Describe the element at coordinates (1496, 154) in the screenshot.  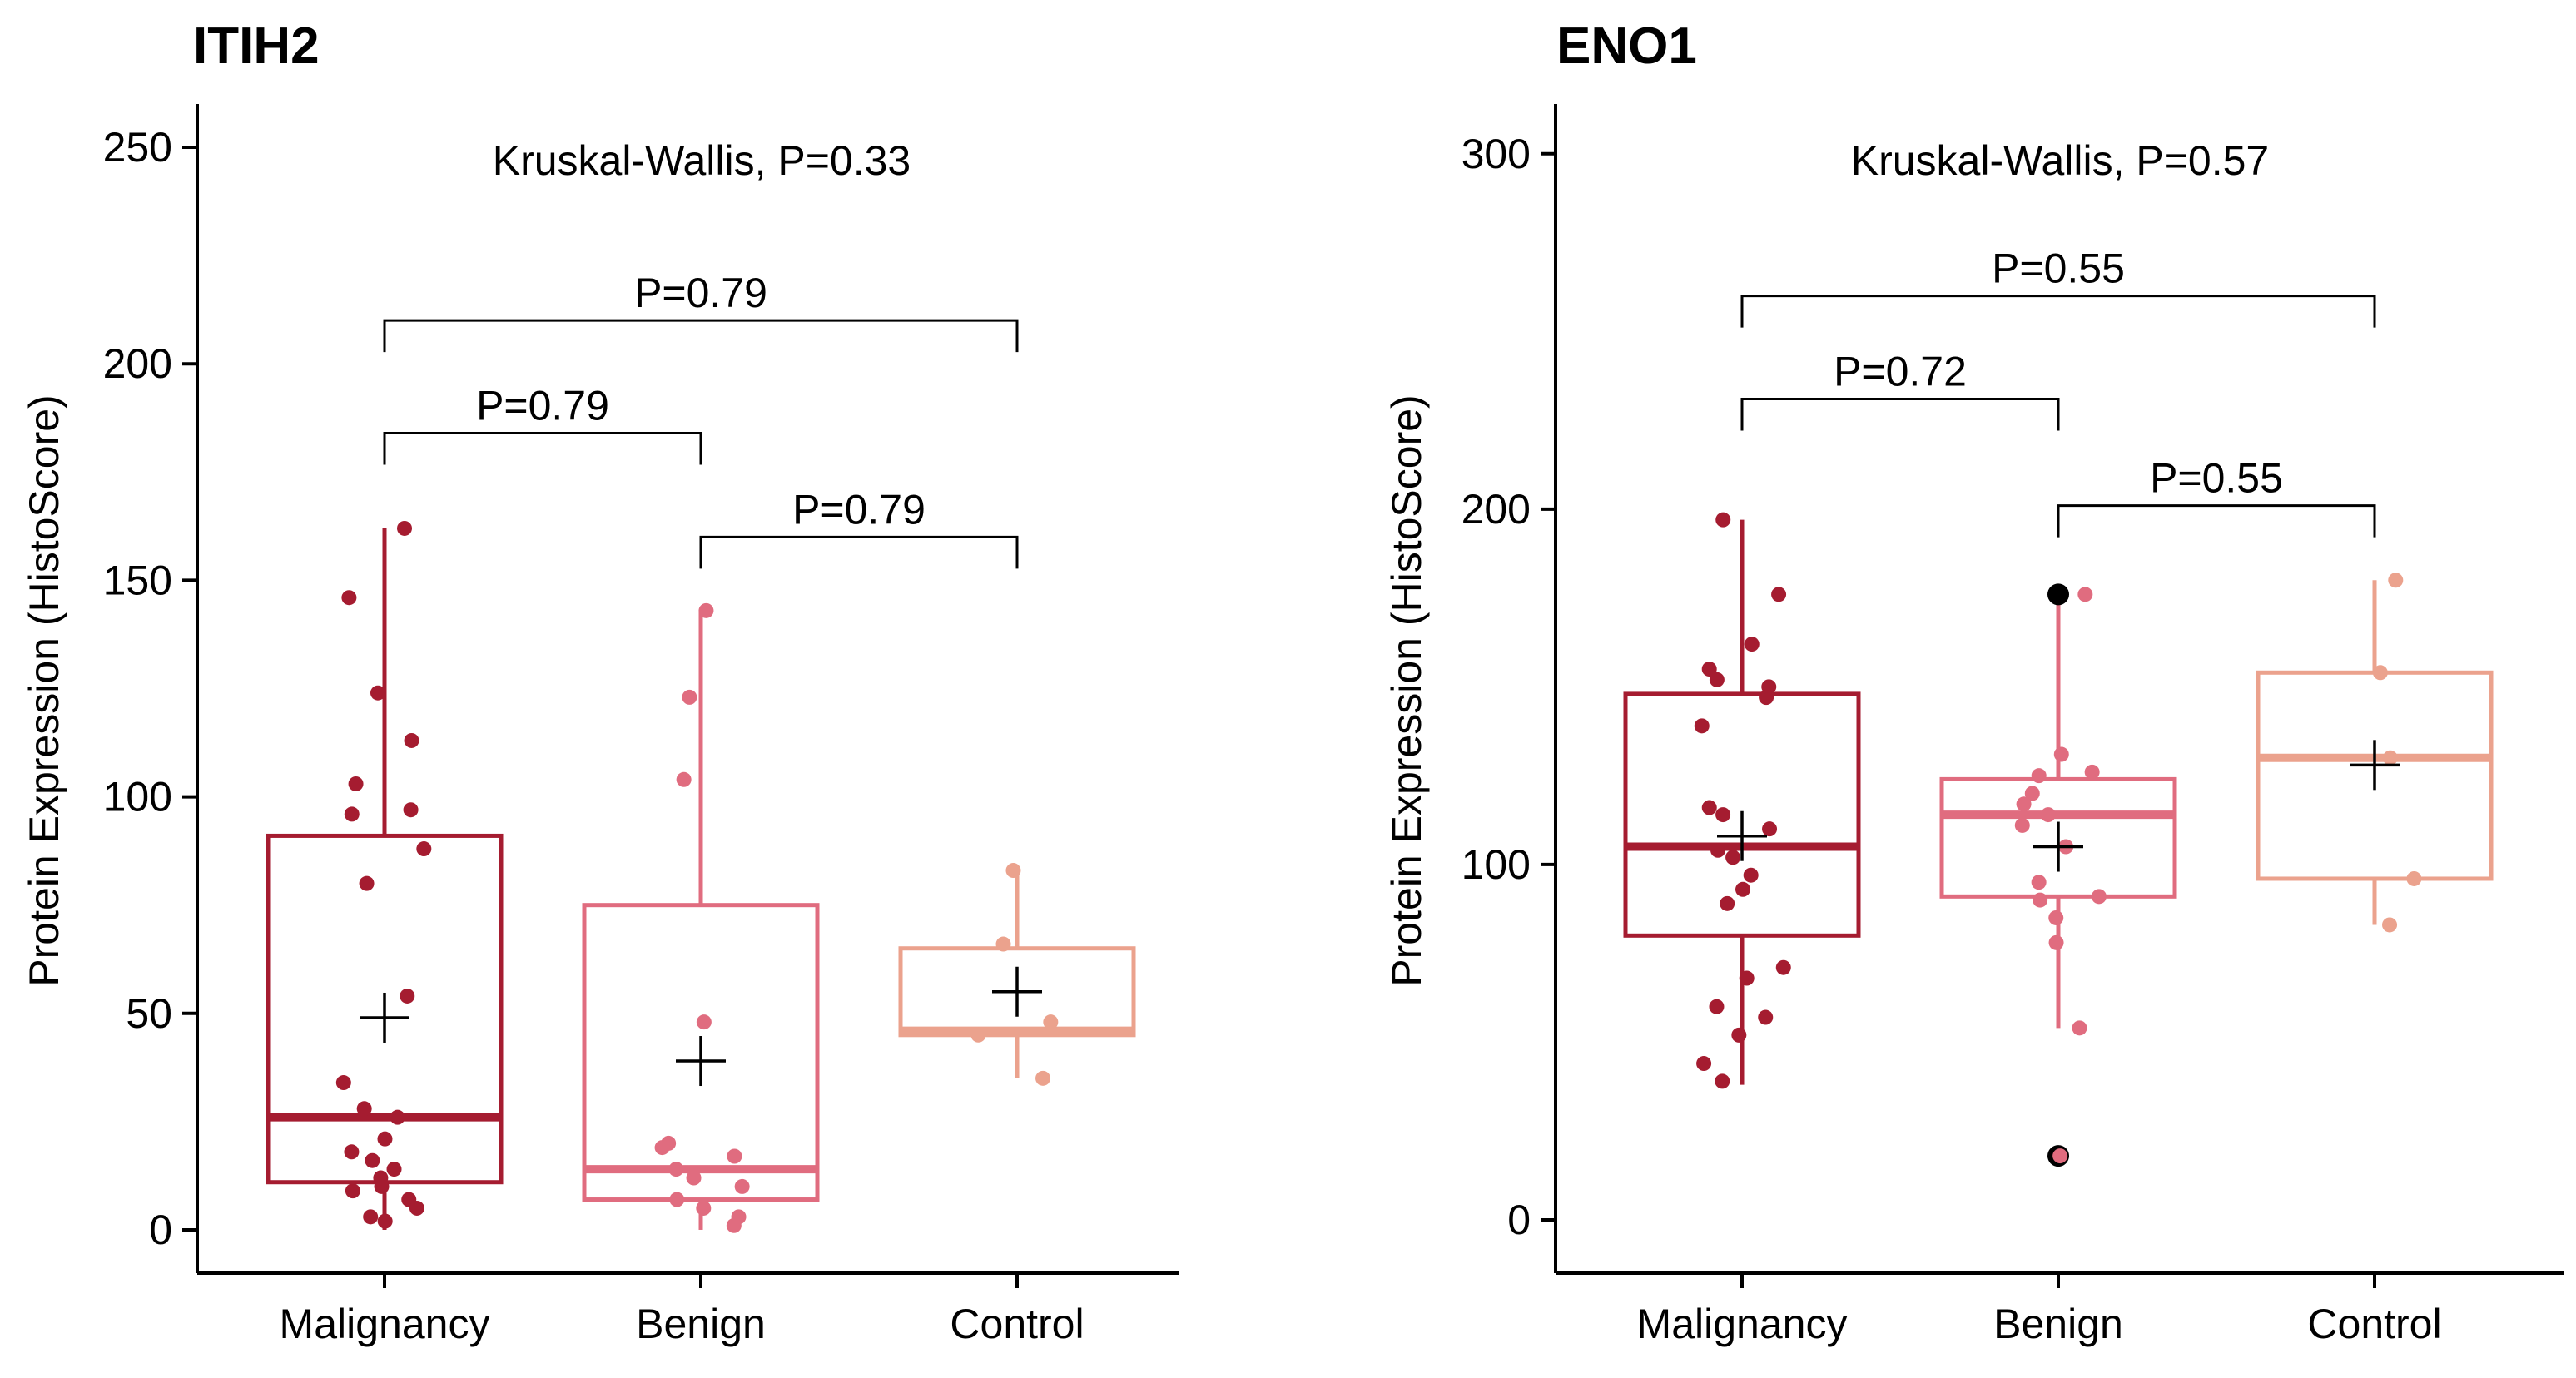
I see `y-tick-label: 300` at that location.